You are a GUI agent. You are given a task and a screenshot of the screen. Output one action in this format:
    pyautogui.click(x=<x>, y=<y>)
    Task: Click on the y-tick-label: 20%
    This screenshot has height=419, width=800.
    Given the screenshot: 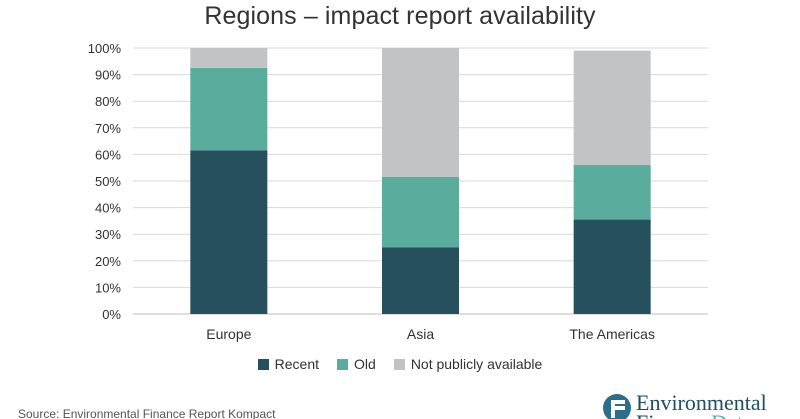 What is the action you would take?
    pyautogui.click(x=108, y=261)
    